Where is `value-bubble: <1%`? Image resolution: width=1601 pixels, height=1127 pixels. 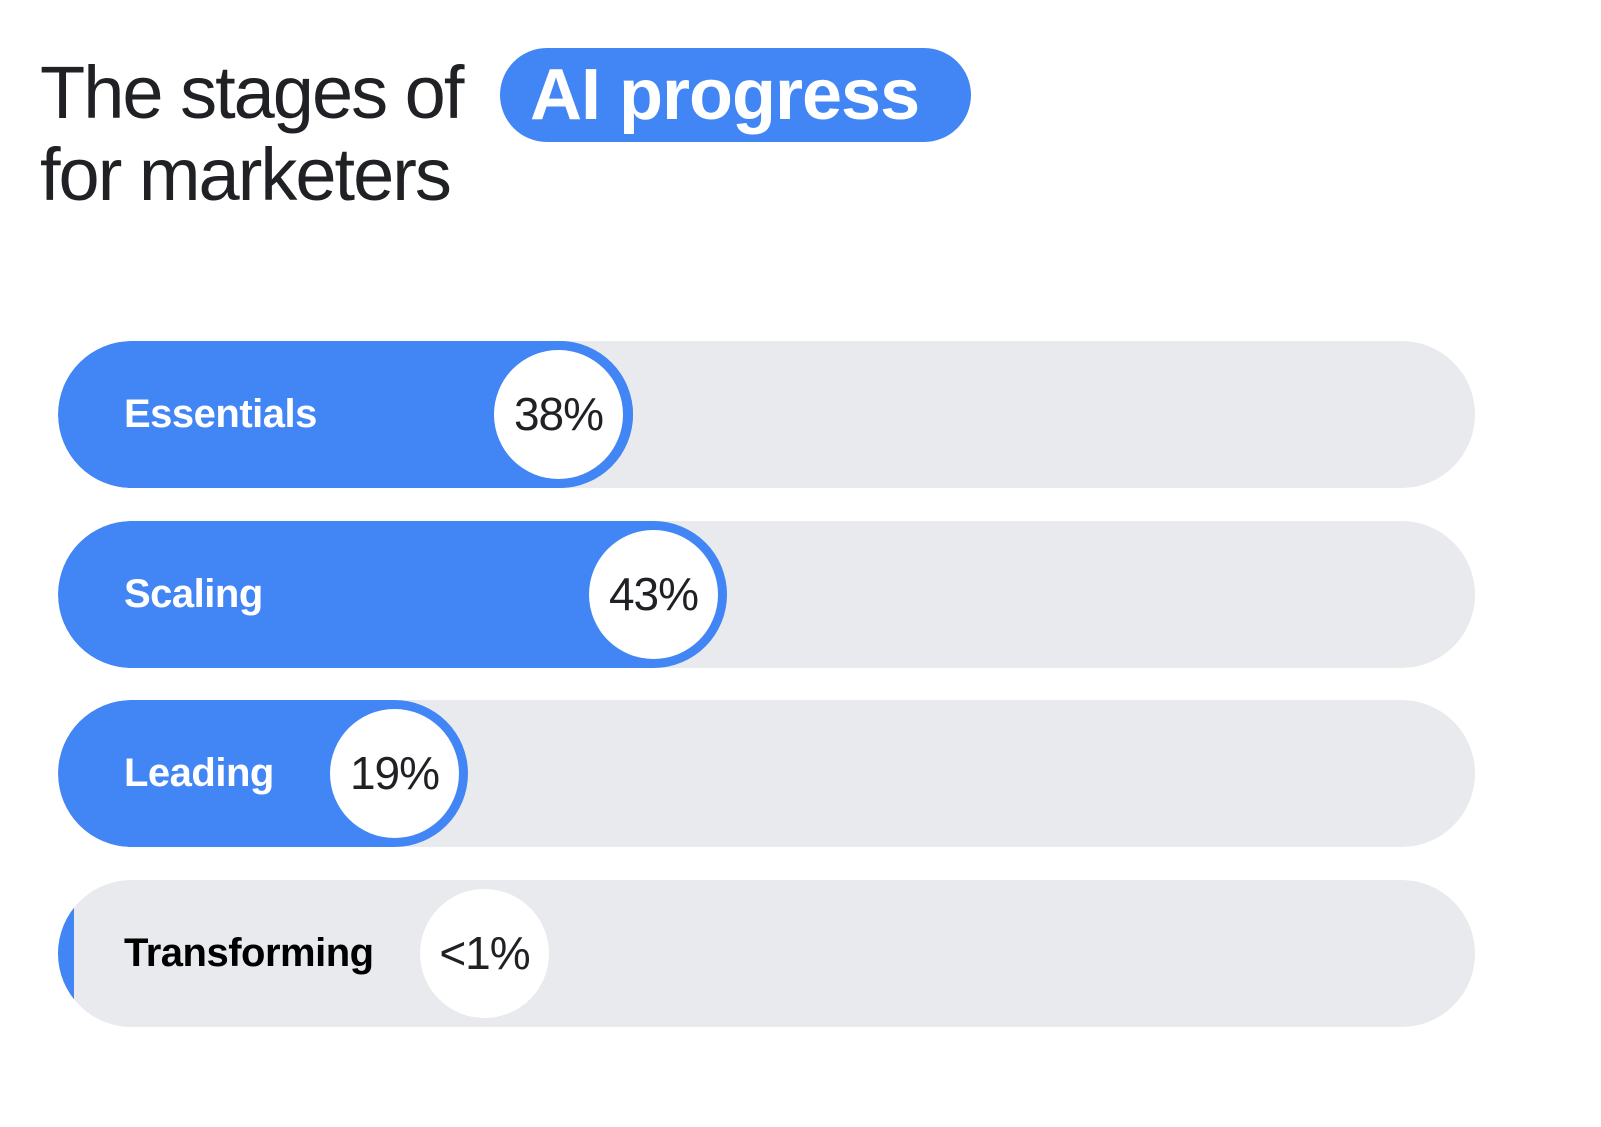 value-bubble: <1% is located at coordinates (484, 953).